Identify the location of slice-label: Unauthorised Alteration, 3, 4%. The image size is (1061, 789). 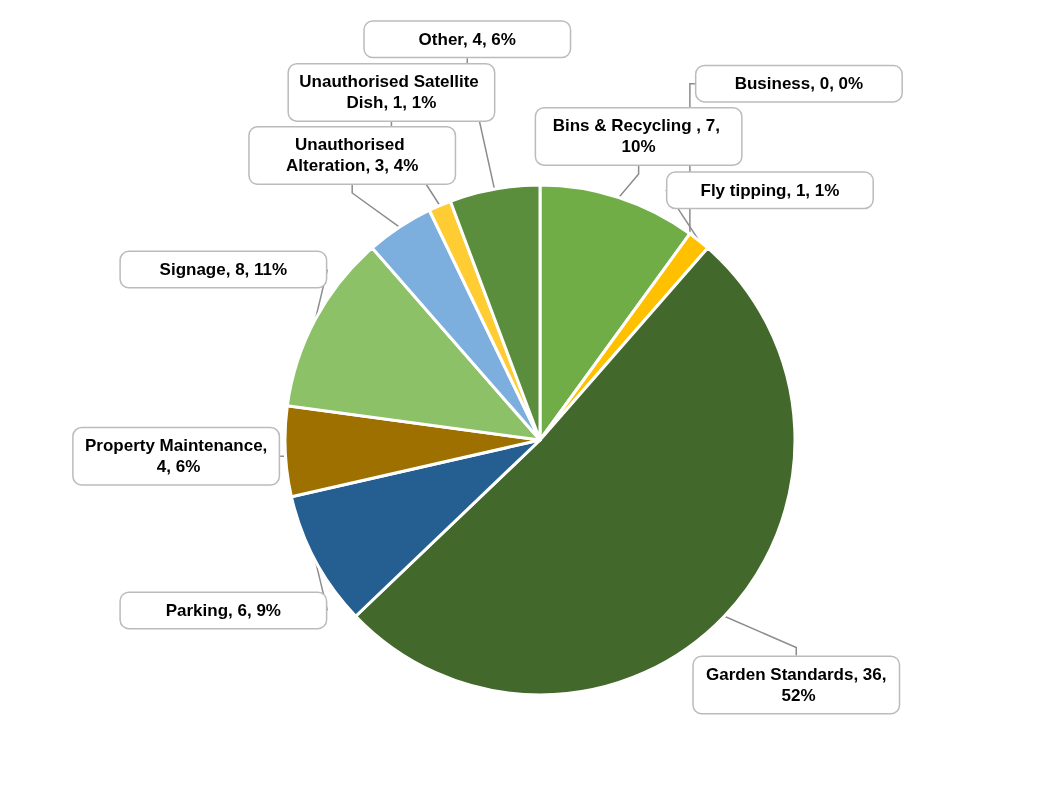
(352, 155).